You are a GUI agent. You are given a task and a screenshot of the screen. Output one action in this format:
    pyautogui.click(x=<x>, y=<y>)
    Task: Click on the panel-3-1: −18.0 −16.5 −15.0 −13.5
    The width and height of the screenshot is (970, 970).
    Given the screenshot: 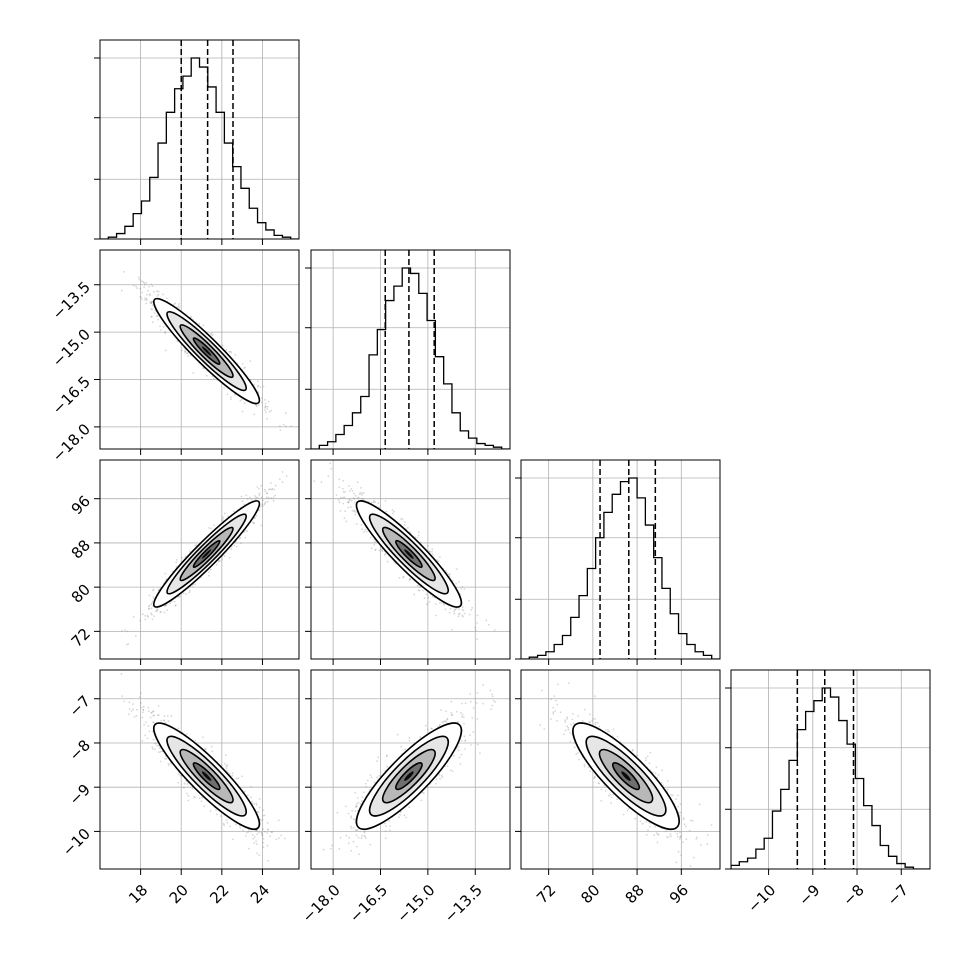 What is the action you would take?
    pyautogui.click(x=405, y=797)
    